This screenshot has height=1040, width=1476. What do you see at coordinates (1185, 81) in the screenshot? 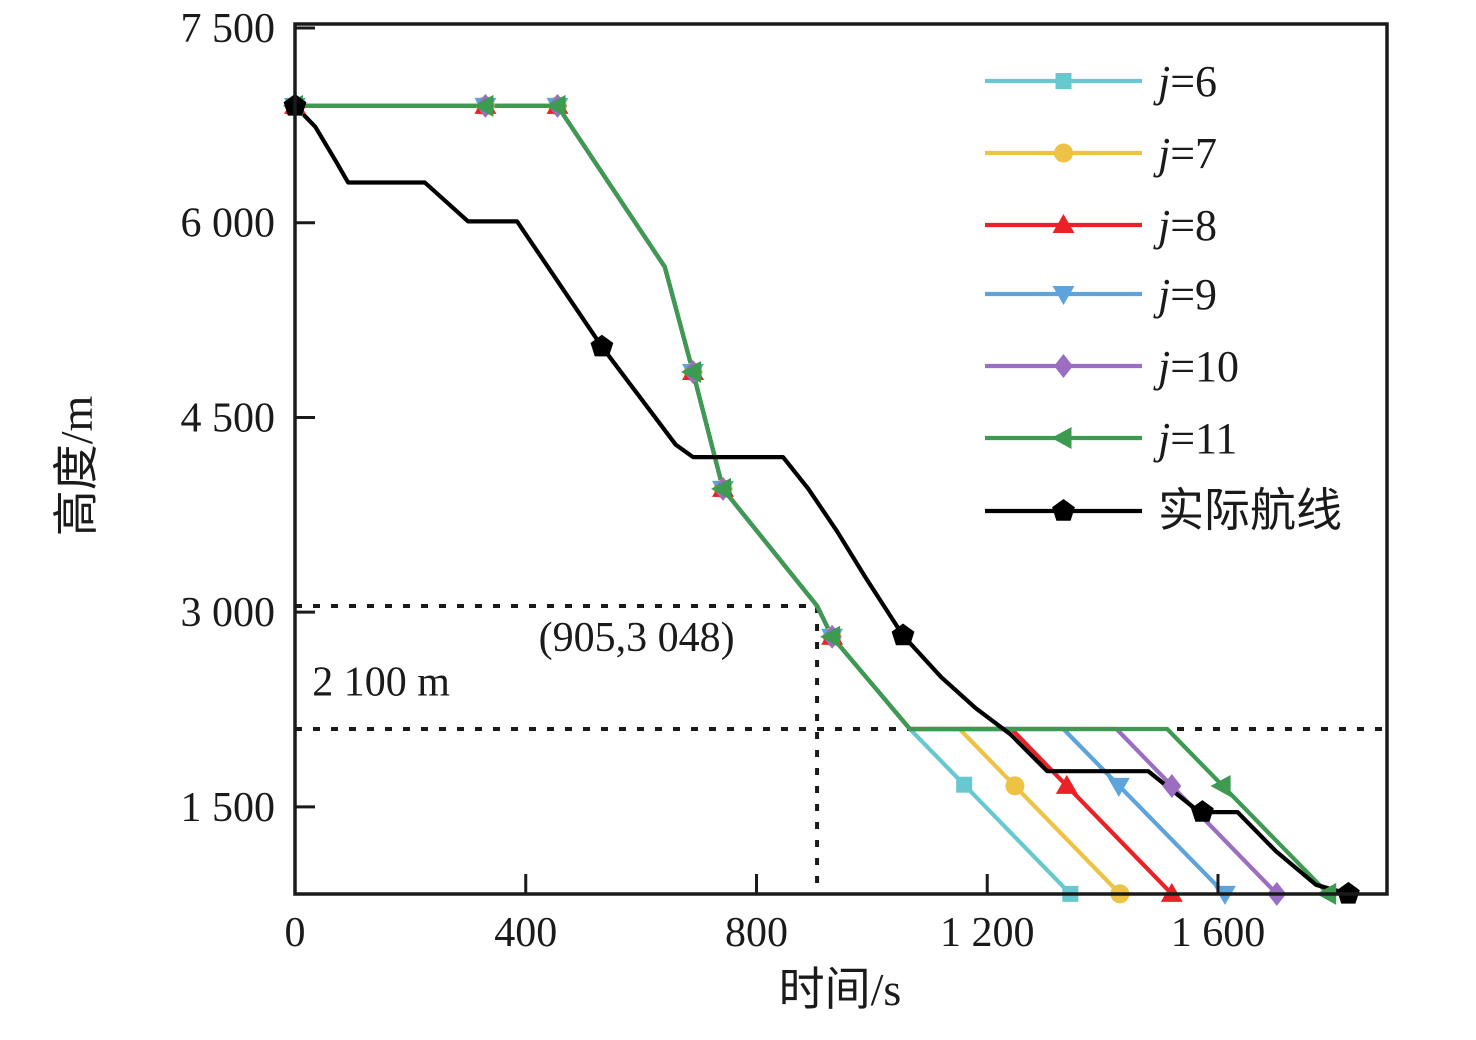
I see `legend-label-j6: j=6` at bounding box center [1185, 81].